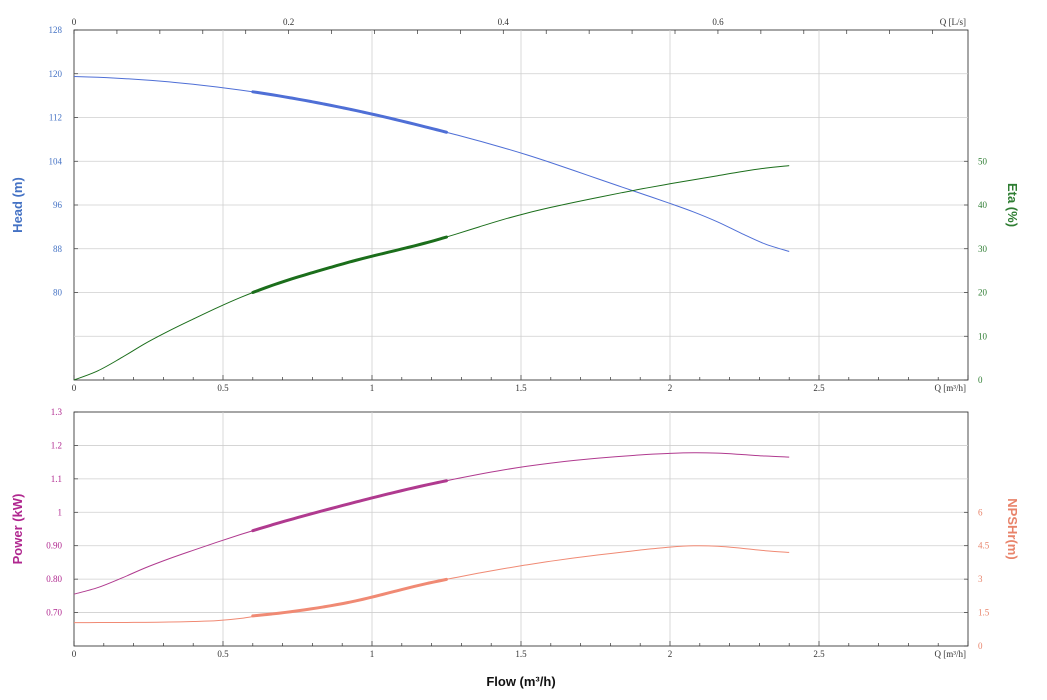 The width and height of the screenshot is (1047, 700). I want to click on y-left-tick-label: 96, so click(58, 205).